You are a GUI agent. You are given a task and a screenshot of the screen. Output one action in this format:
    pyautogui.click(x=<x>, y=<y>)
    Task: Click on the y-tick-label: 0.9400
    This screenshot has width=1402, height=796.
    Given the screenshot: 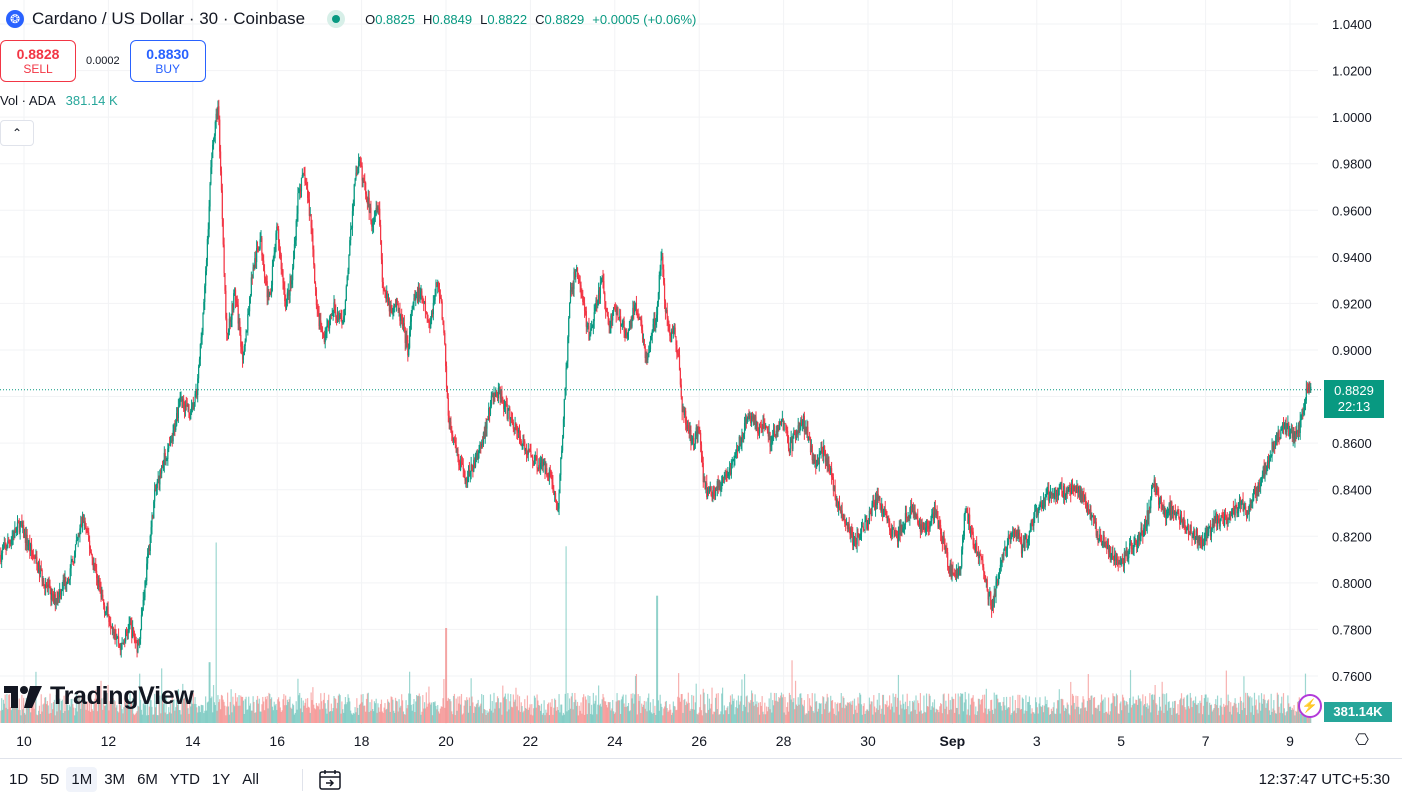 What is the action you would take?
    pyautogui.click(x=1352, y=257)
    